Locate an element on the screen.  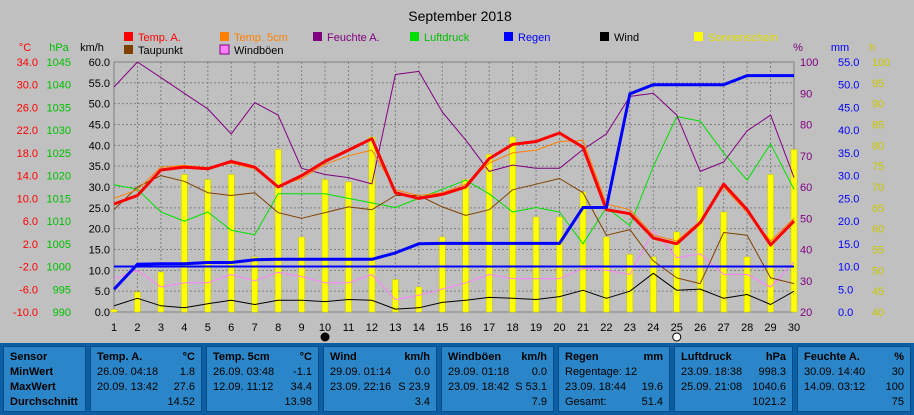
stats-datetime: 14.09. 03:12 is located at coordinates (835, 387).